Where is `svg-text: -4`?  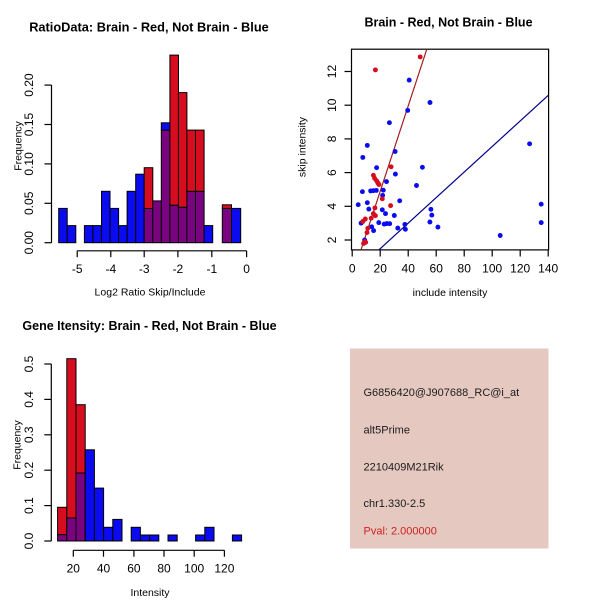 svg-text: -4 is located at coordinates (110, 269).